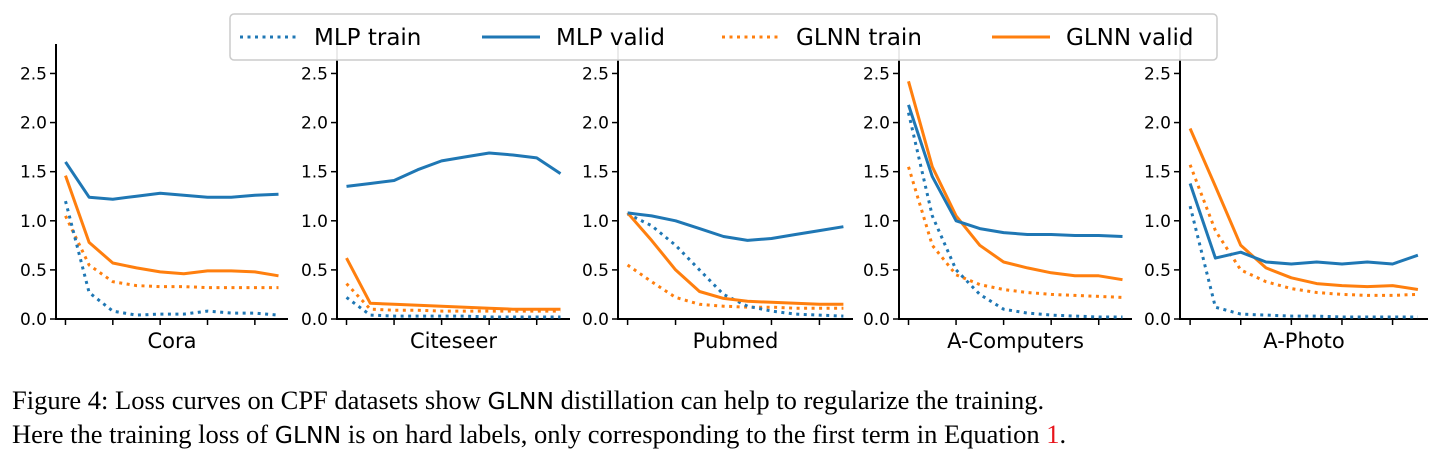  Describe the element at coordinates (736, 341) in the screenshot. I see `x-axis-label: Pubmed` at that location.